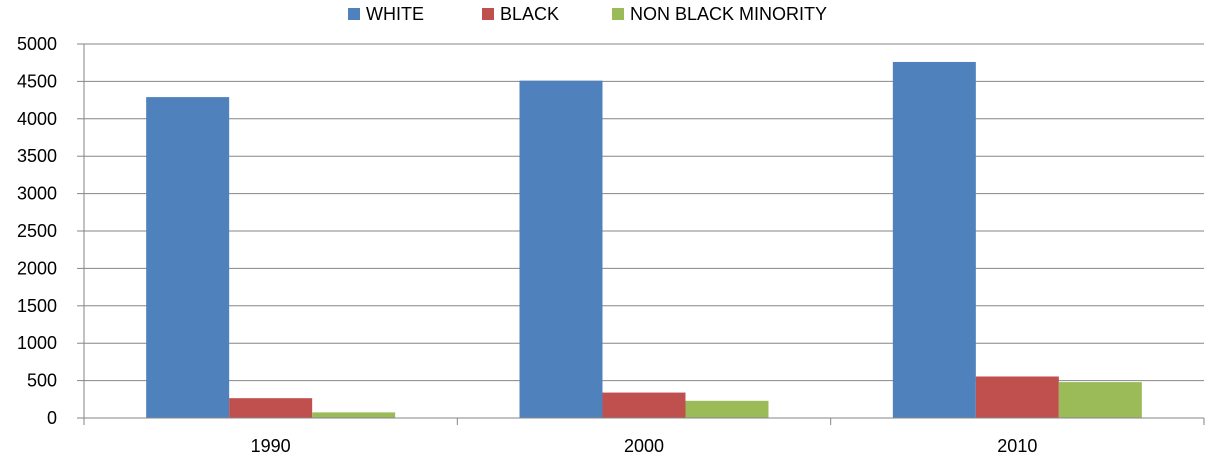 This screenshot has width=1207, height=466. I want to click on bar-white-2000, so click(561, 249).